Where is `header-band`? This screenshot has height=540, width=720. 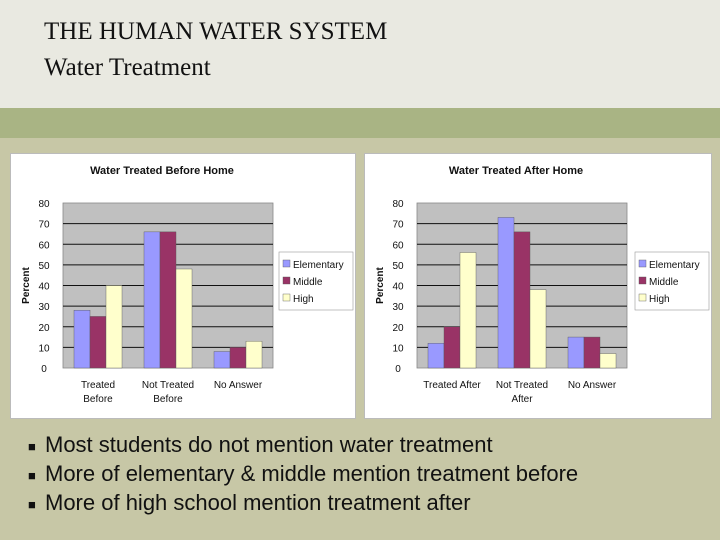
header-band is located at coordinates (360, 123).